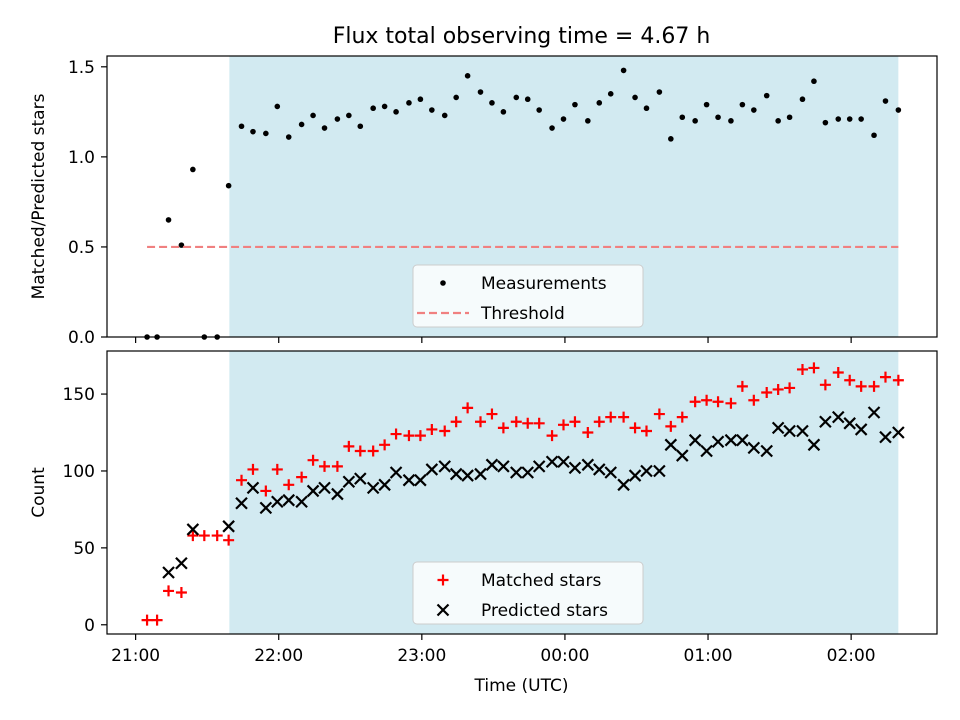  I want to click on x-tick-label: 23:00, so click(421, 656).